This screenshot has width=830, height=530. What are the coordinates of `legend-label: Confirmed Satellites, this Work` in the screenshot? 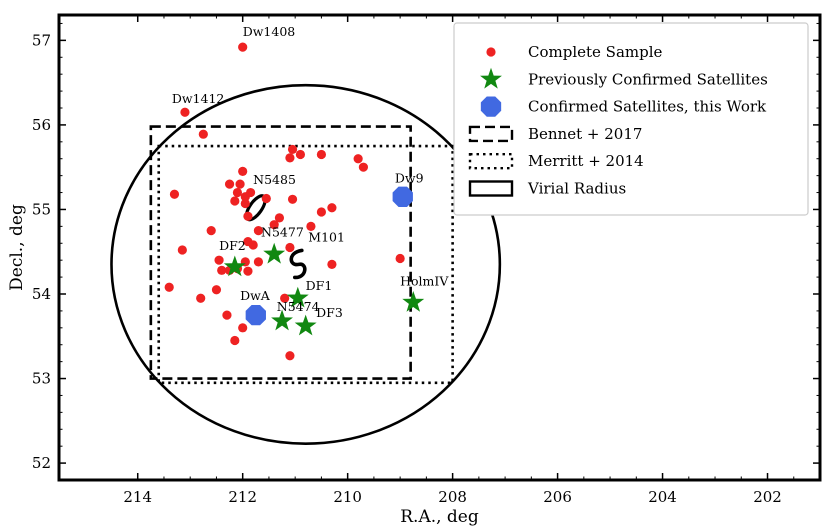 It's located at (647, 107).